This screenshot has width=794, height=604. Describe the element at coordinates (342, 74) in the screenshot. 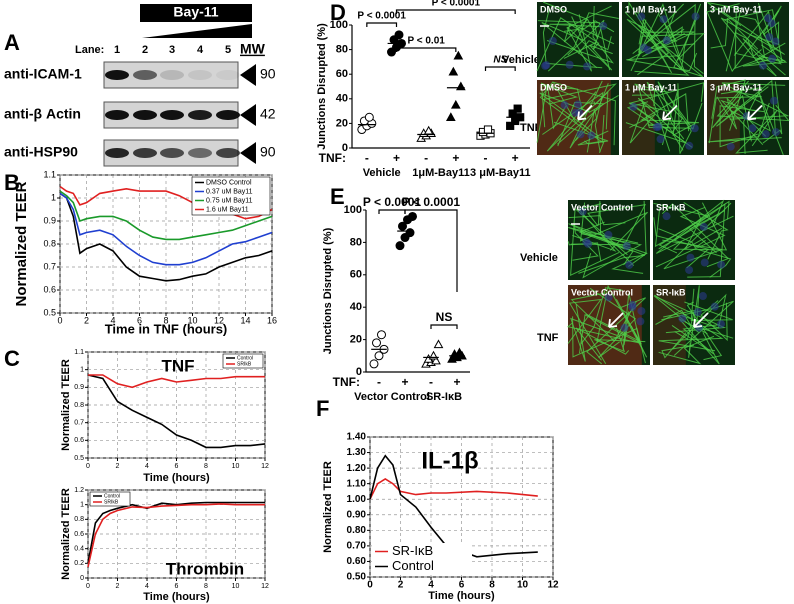

I see `y-tick-label: 60` at that location.